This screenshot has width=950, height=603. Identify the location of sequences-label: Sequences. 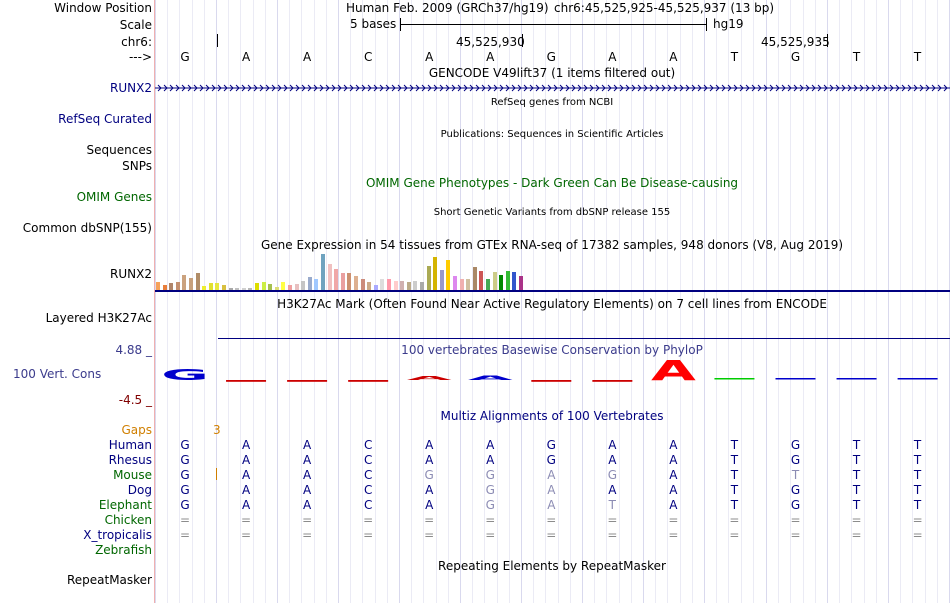
(119, 150).